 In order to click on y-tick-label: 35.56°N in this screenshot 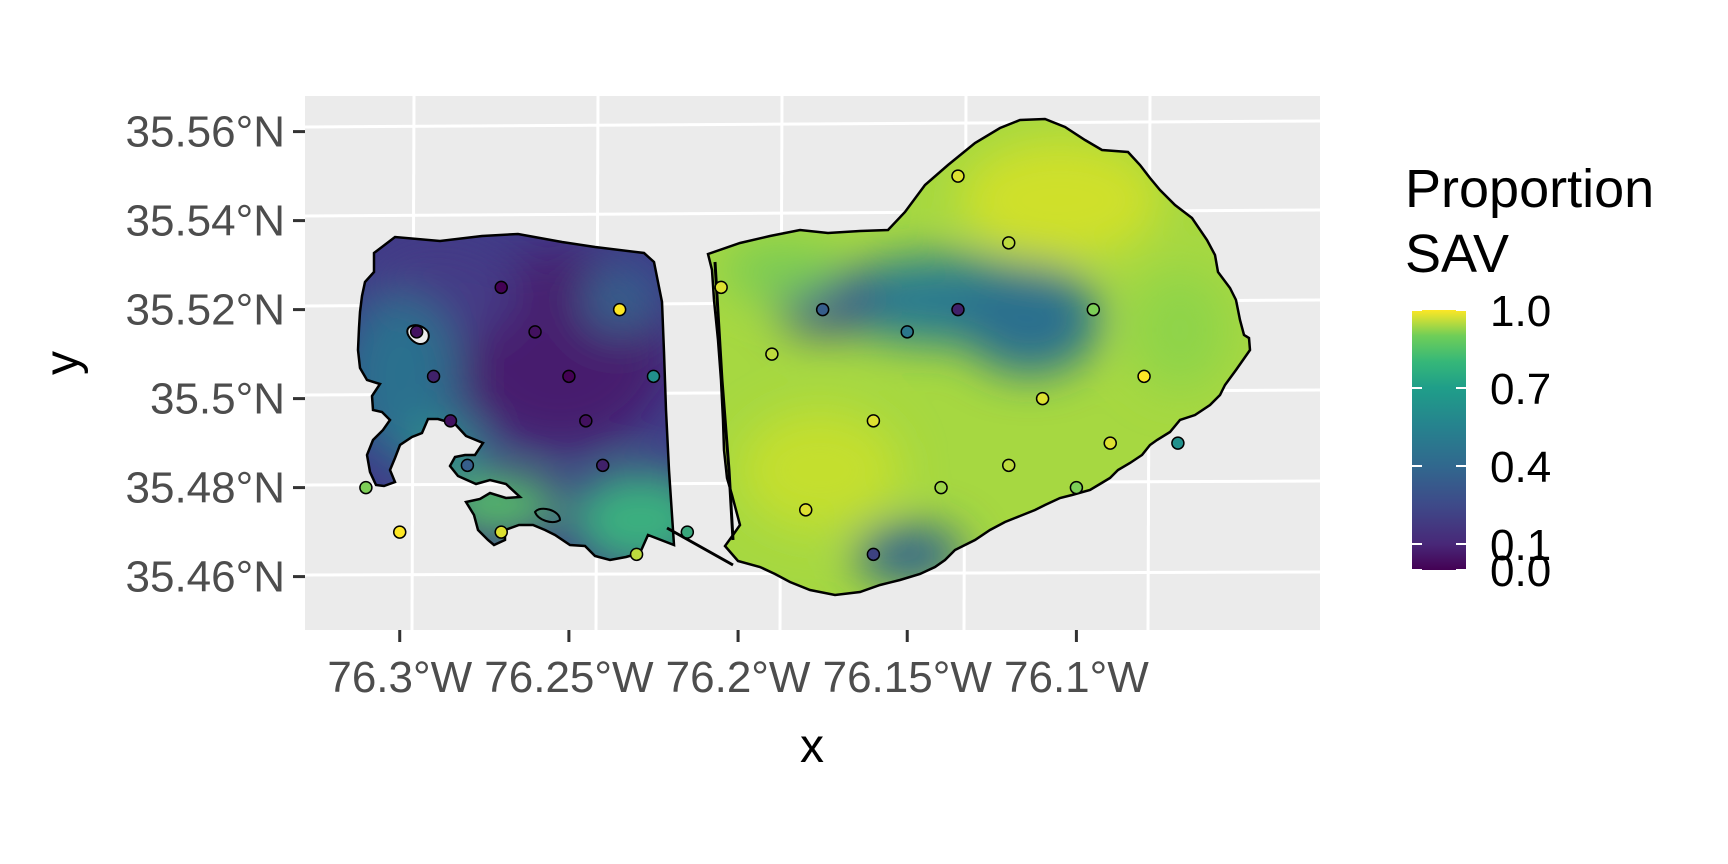, I will do `click(205, 132)`.